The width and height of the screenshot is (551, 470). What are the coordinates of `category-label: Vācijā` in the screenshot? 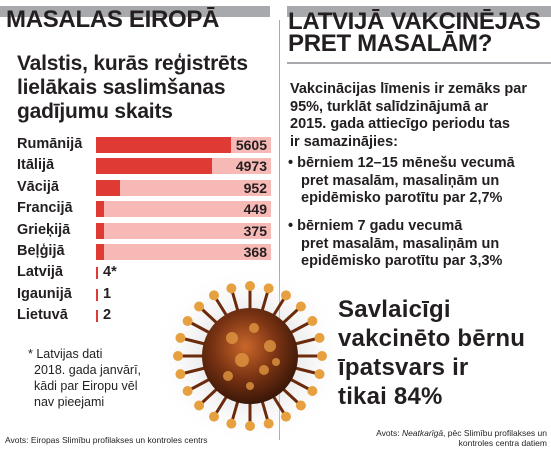 It's located at (38, 186).